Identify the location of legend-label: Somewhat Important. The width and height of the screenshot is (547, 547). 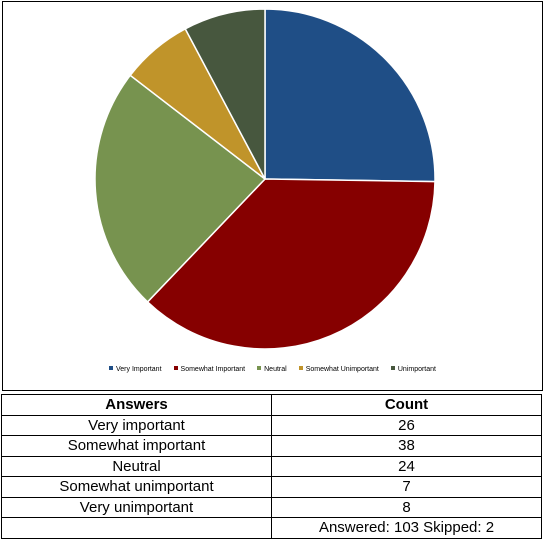
(213, 369).